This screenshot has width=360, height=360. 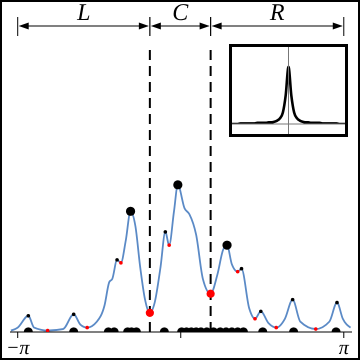 I want to click on text: C, so click(x=181, y=13).